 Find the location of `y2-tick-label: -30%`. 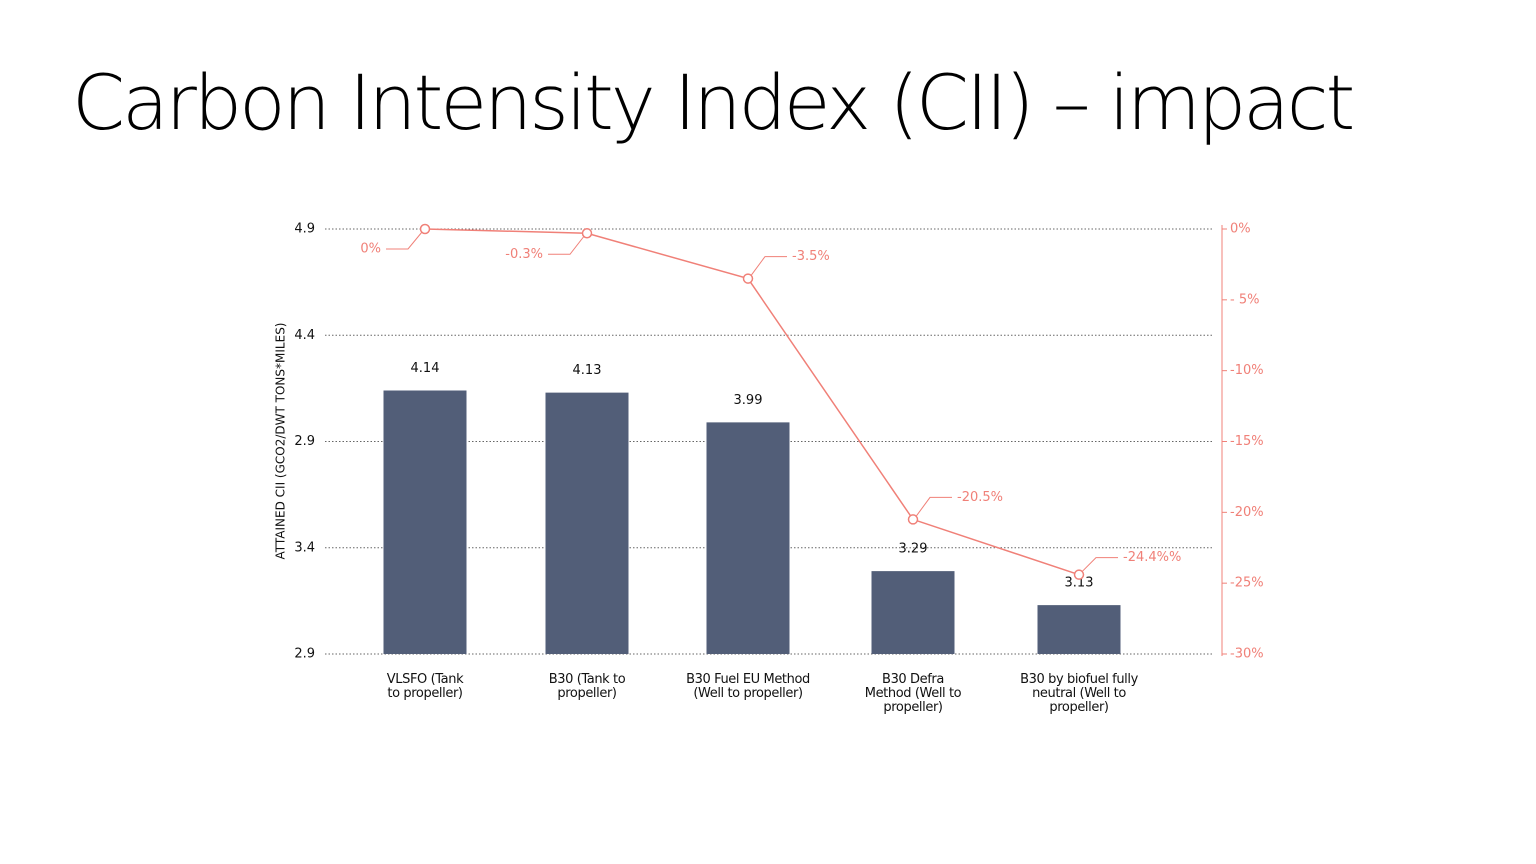

y2-tick-label: -30% is located at coordinates (1247, 654).